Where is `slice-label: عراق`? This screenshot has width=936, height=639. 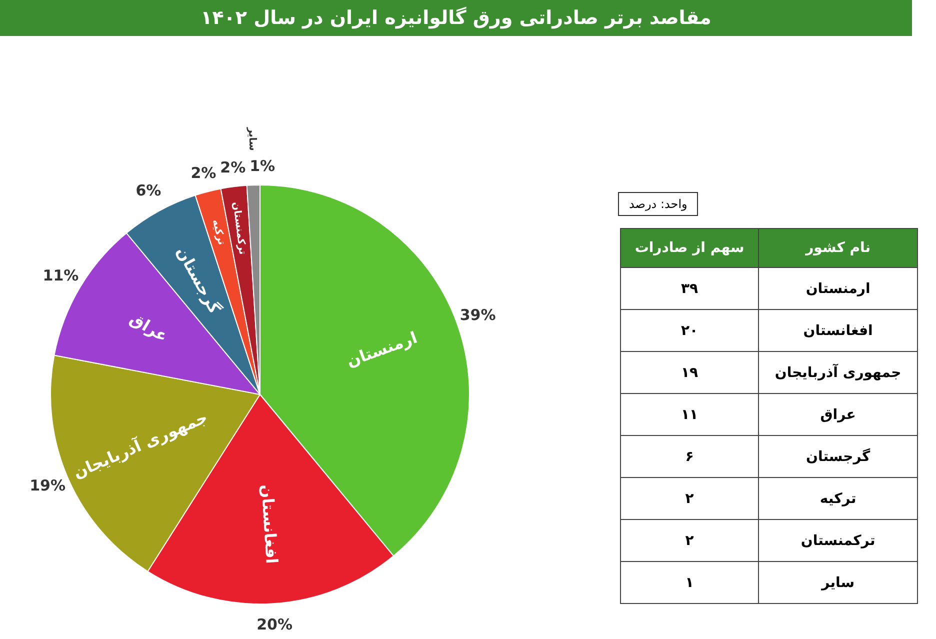 slice-label: عراق is located at coordinates (149, 327).